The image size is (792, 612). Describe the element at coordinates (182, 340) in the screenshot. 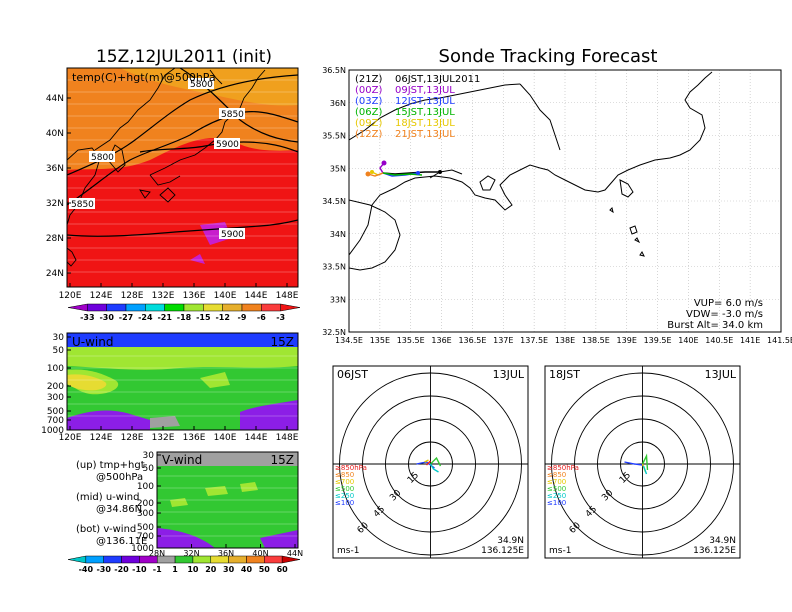

I see `uwind-easterly-band` at that location.